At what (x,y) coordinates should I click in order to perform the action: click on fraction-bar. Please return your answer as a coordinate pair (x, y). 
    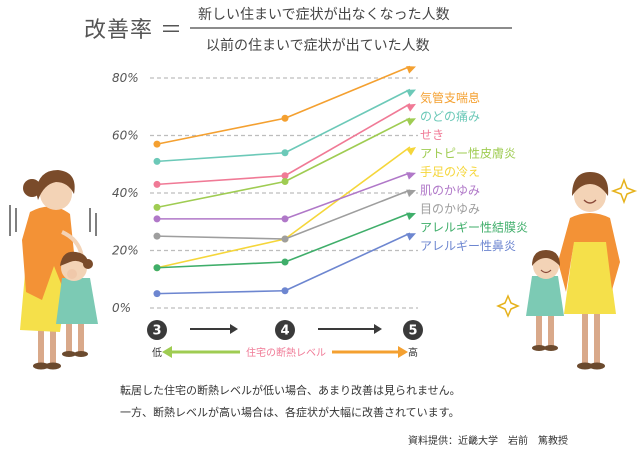
    Looking at the image, I should click on (351, 28).